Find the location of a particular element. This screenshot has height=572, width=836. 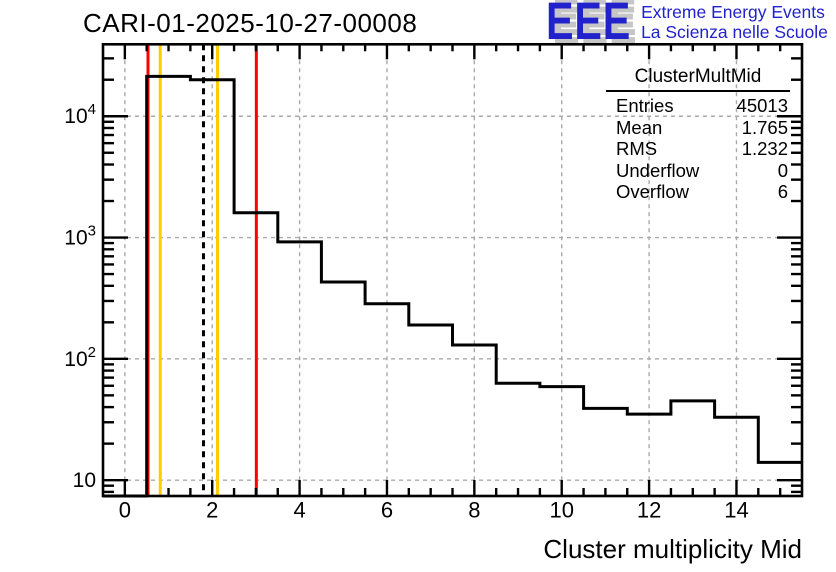

stats-value: 1.232 is located at coordinates (764, 149).